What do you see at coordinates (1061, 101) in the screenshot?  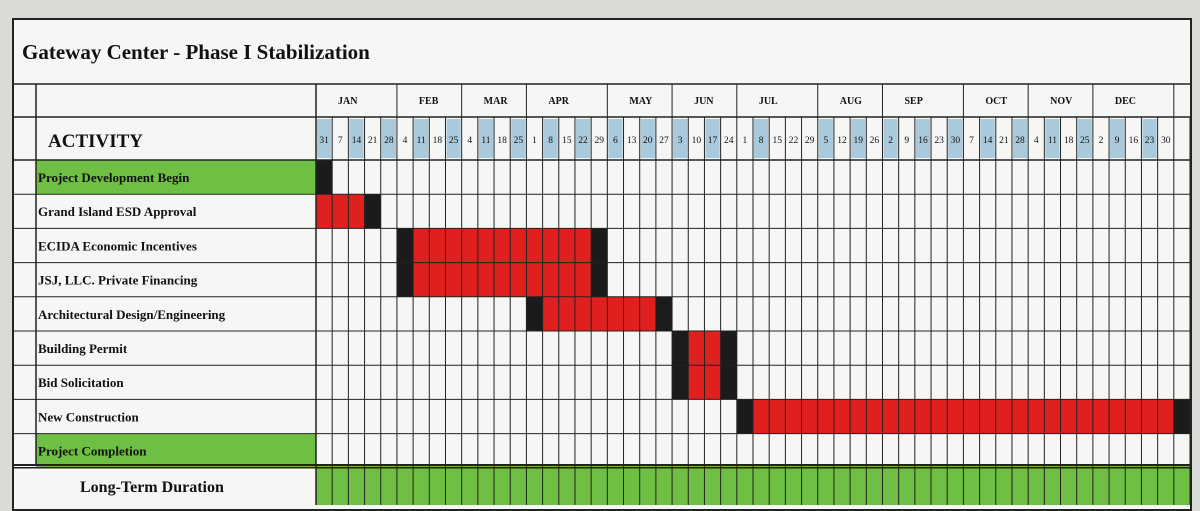 I see `month-label-nov: NOV` at bounding box center [1061, 101].